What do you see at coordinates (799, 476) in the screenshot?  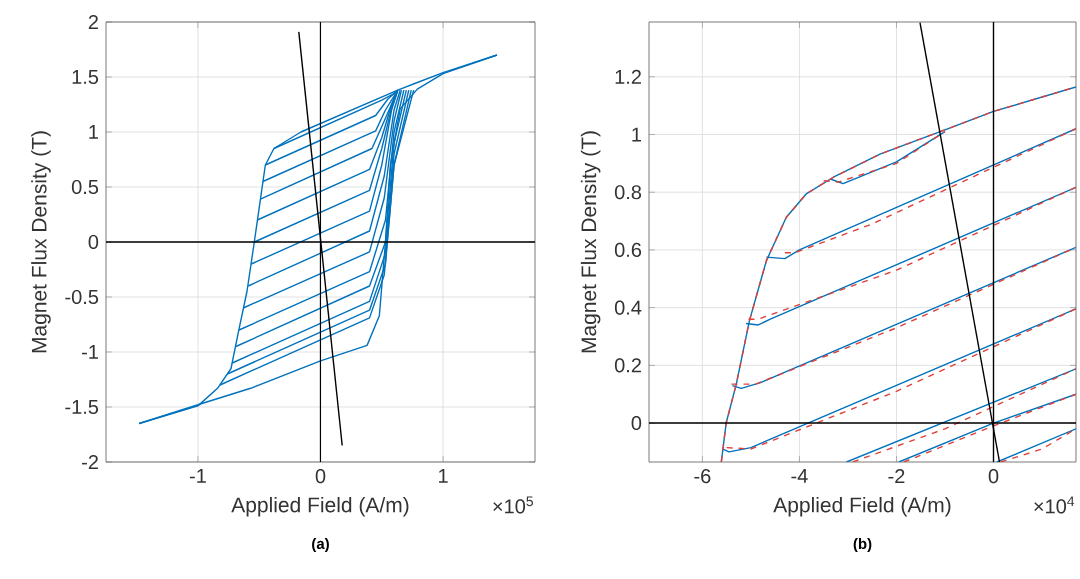 I see `x-tick-label: -4` at bounding box center [799, 476].